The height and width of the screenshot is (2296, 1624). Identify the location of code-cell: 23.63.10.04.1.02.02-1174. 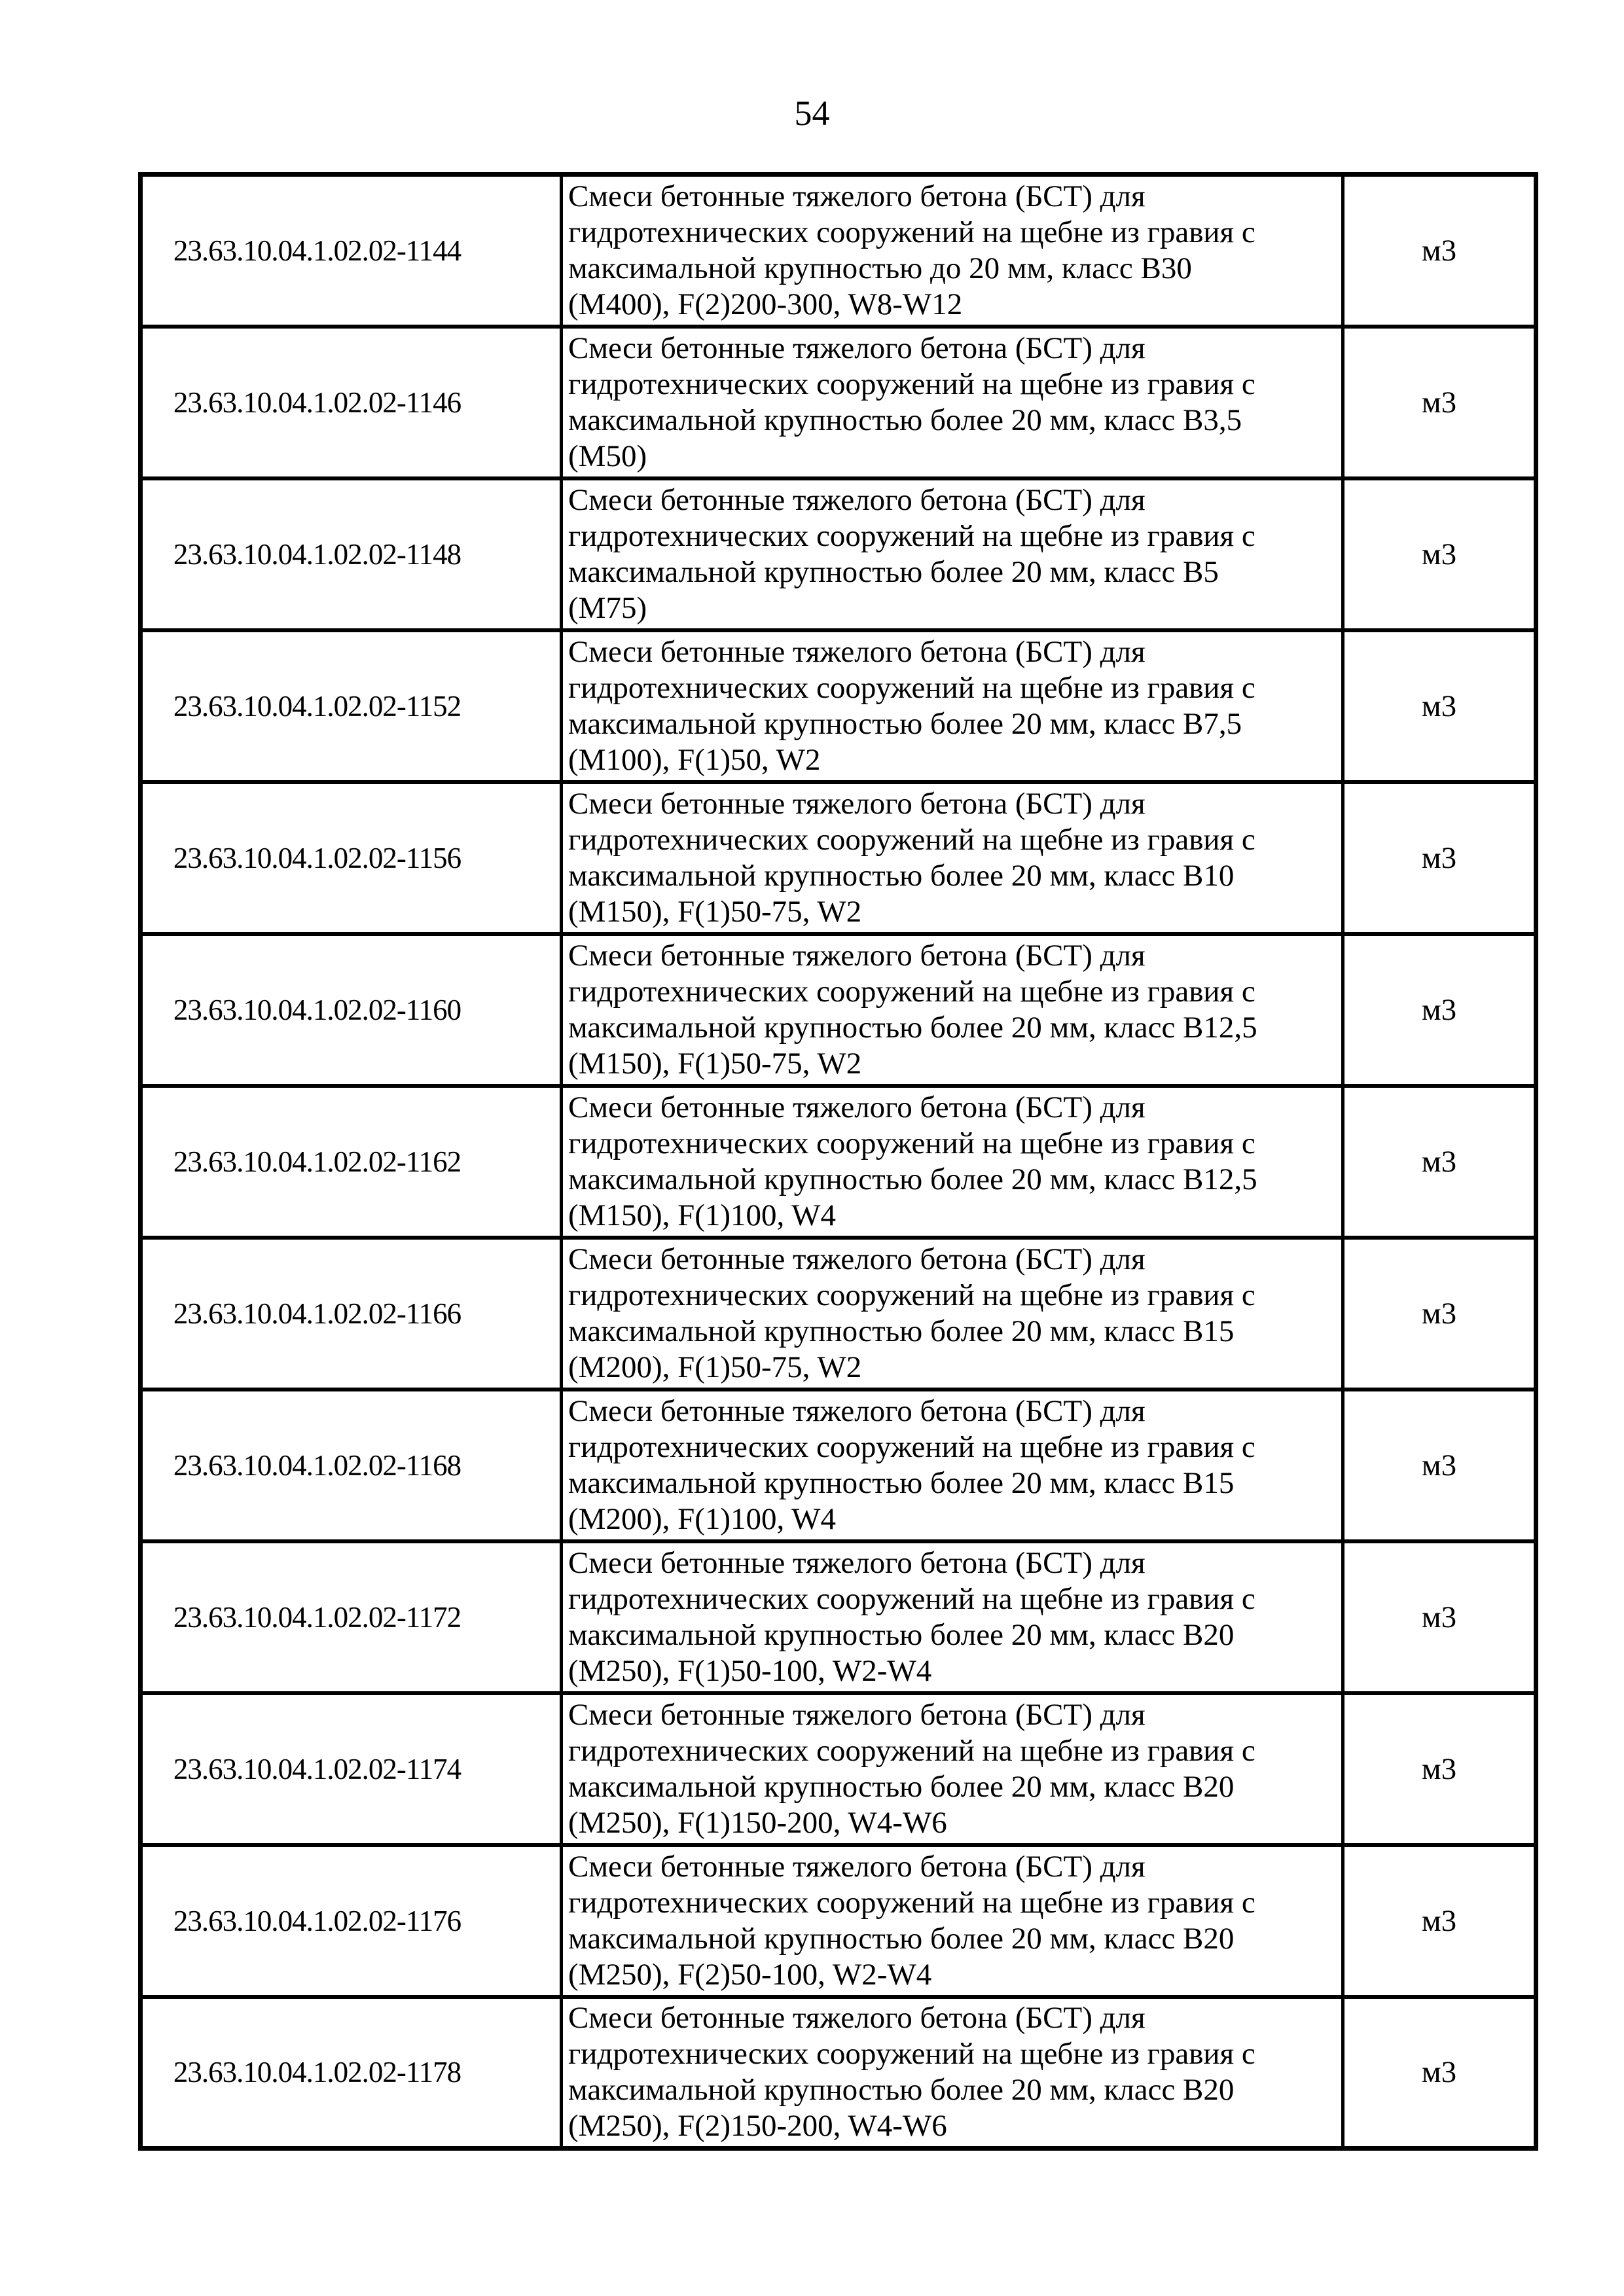
(351, 1769).